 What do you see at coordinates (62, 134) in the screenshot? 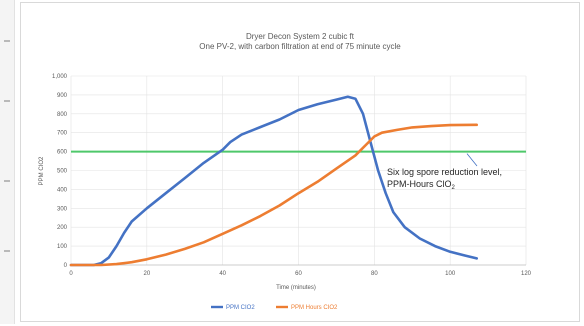
I see `y-tick-label: 700` at bounding box center [62, 134].